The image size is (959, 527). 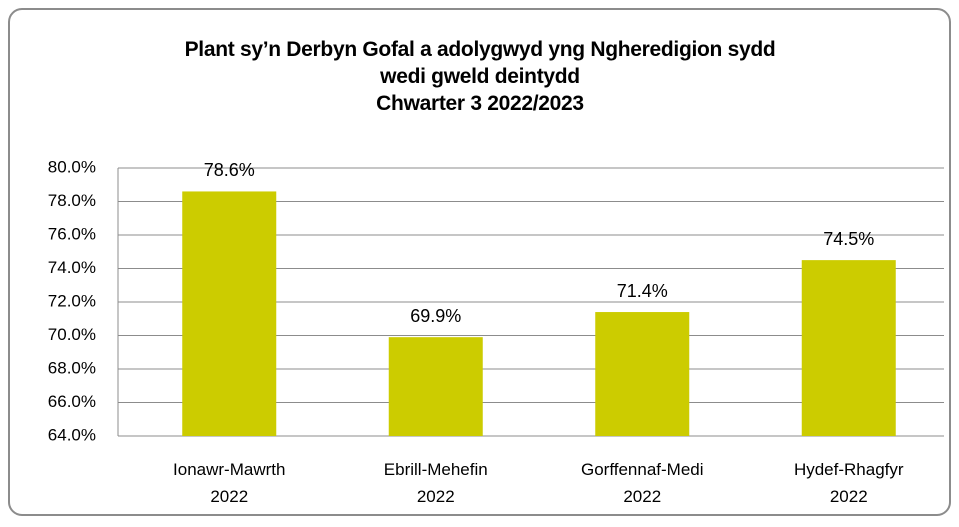 What do you see at coordinates (72, 200) in the screenshot?
I see `y-tick-label: 78.0%` at bounding box center [72, 200].